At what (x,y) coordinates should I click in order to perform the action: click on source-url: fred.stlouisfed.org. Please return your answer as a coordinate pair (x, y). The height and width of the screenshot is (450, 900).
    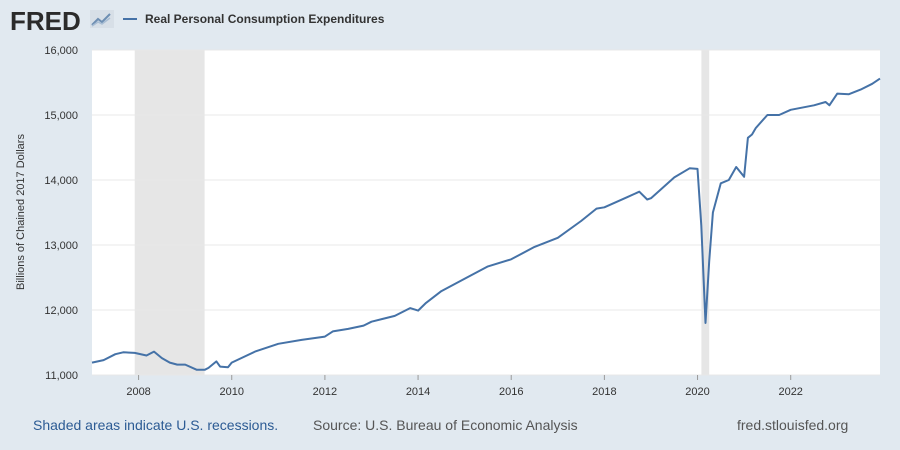
    Looking at the image, I should click on (793, 425).